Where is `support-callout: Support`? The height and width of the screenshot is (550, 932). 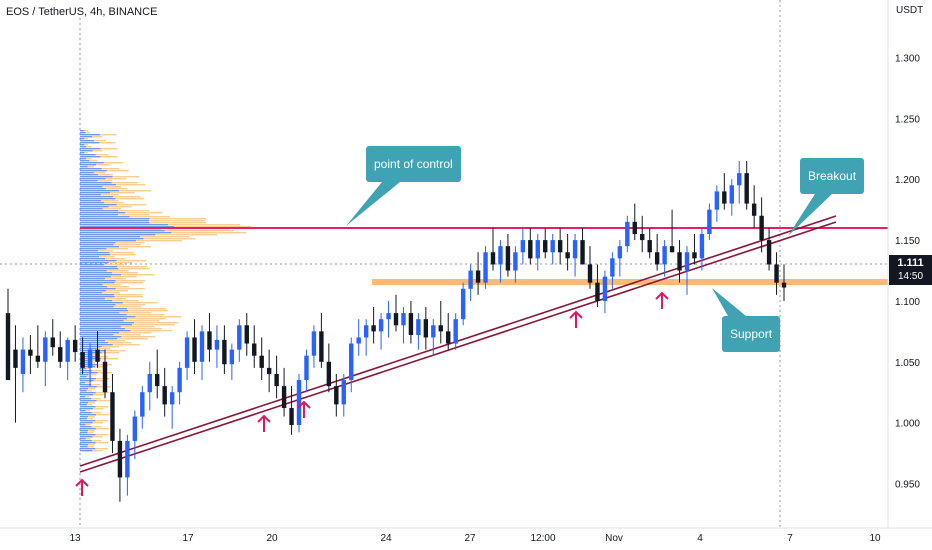 support-callout: Support is located at coordinates (751, 334).